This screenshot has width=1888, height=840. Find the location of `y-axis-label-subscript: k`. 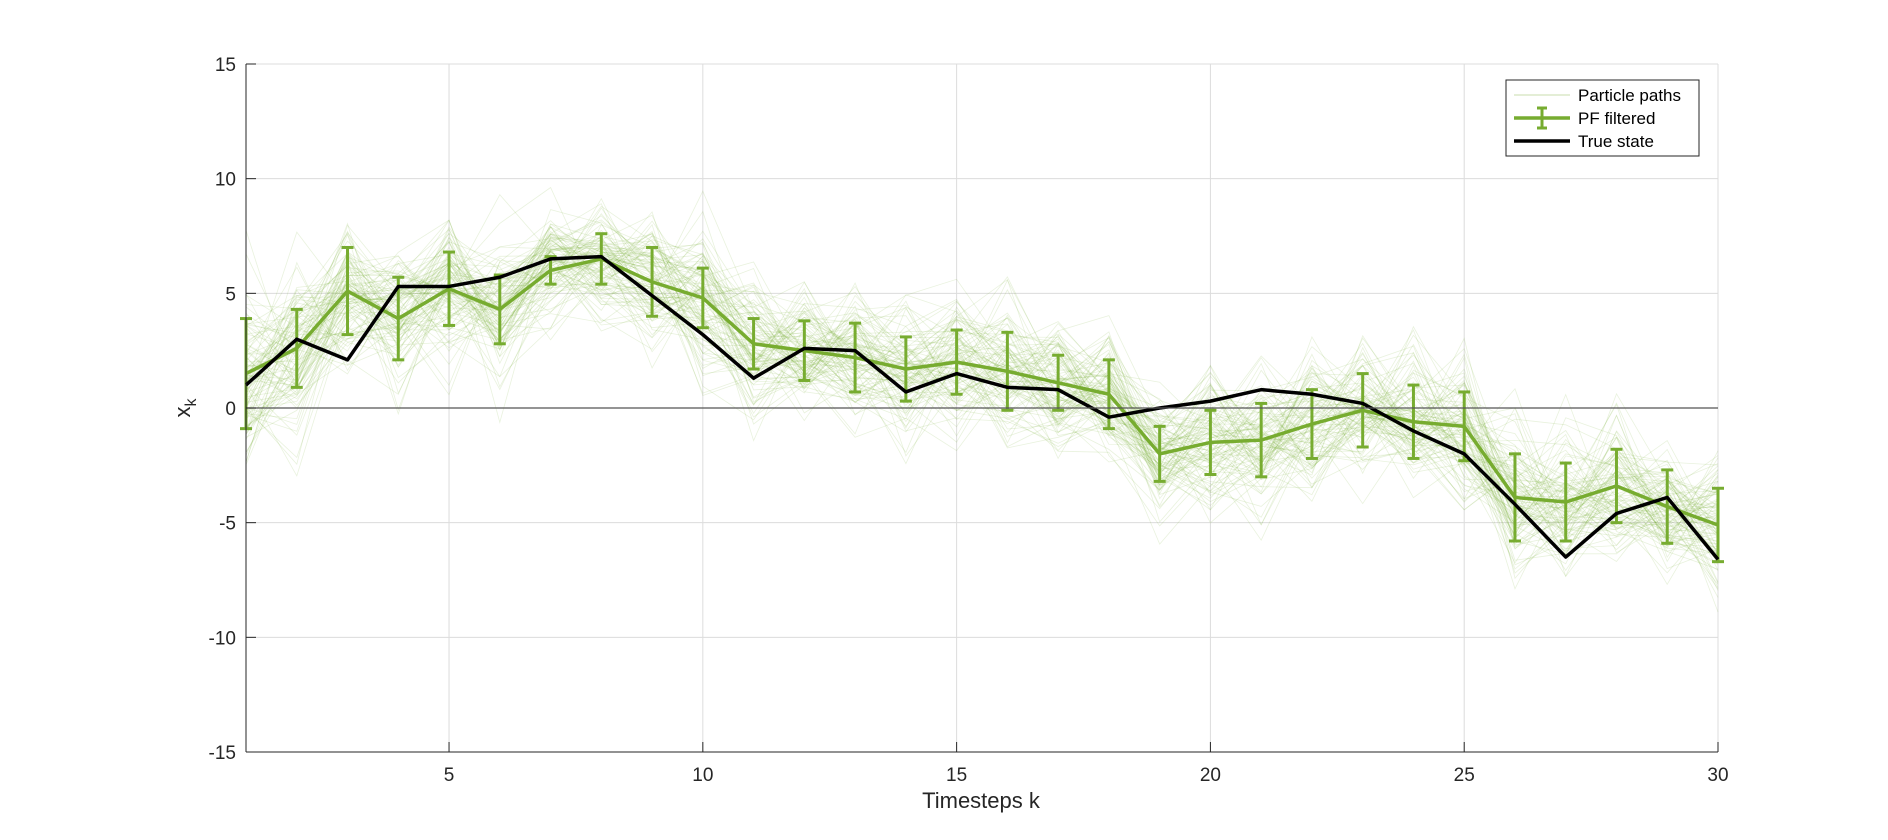

y-axis-label-subscript: k is located at coordinates (191, 402).